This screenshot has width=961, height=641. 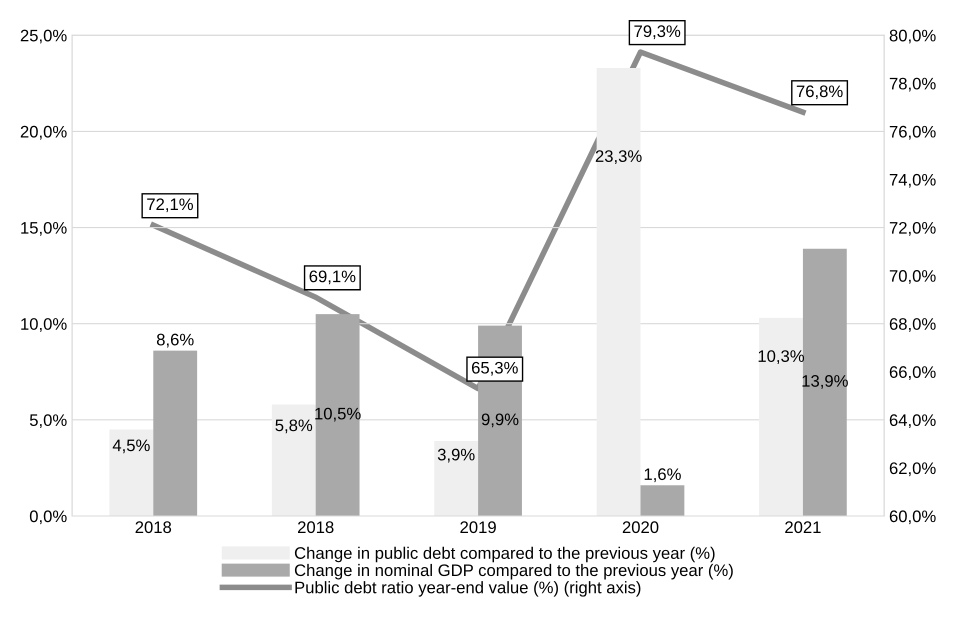 I want to click on y2-tick-label: 68,0%, so click(x=913, y=325).